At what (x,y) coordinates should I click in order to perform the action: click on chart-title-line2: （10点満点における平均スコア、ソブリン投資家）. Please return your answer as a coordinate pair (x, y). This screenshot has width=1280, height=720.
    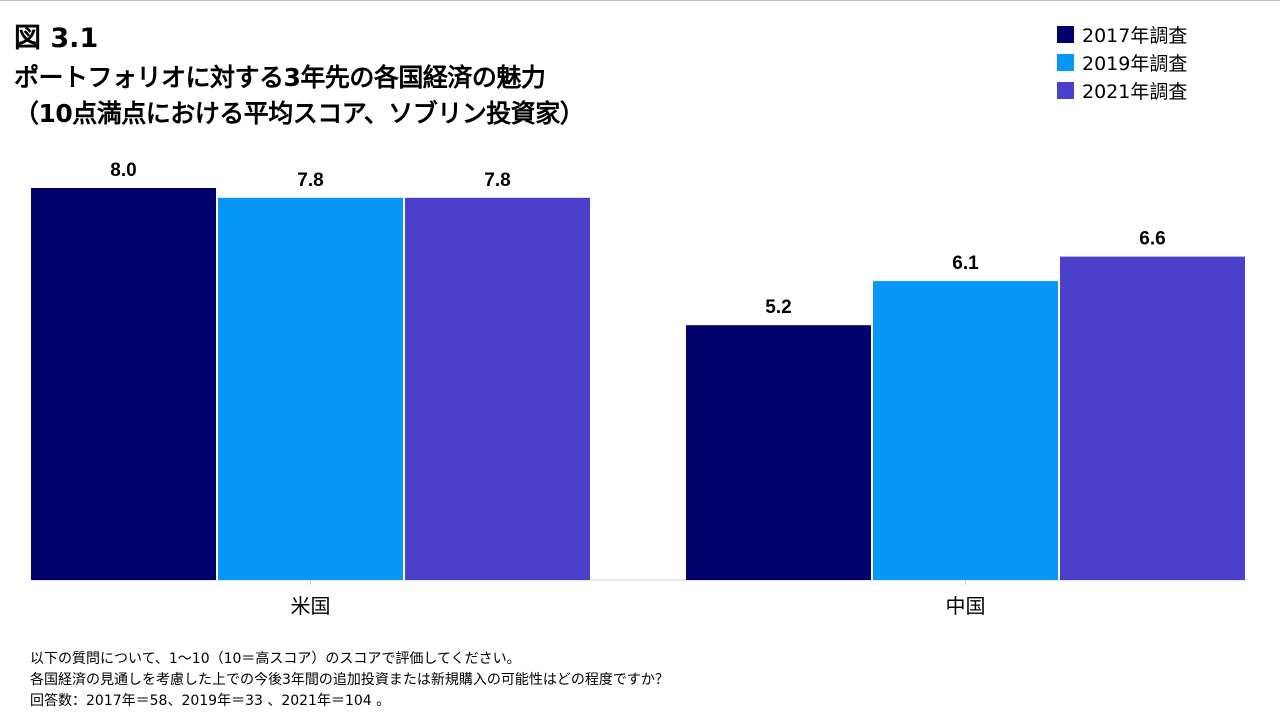
    Looking at the image, I should click on (299, 113).